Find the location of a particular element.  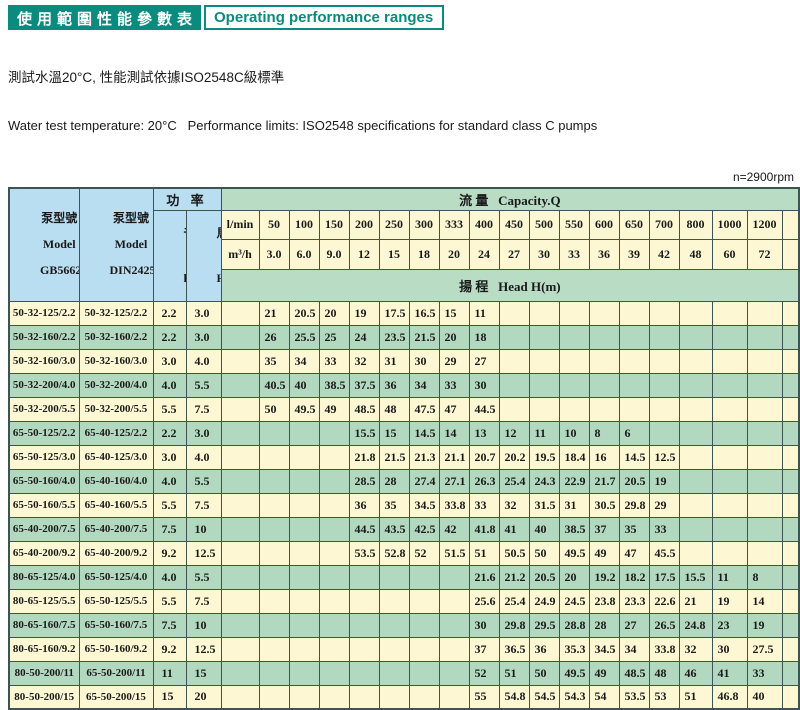

flow-m3h-header-cell: 30 is located at coordinates (544, 255).